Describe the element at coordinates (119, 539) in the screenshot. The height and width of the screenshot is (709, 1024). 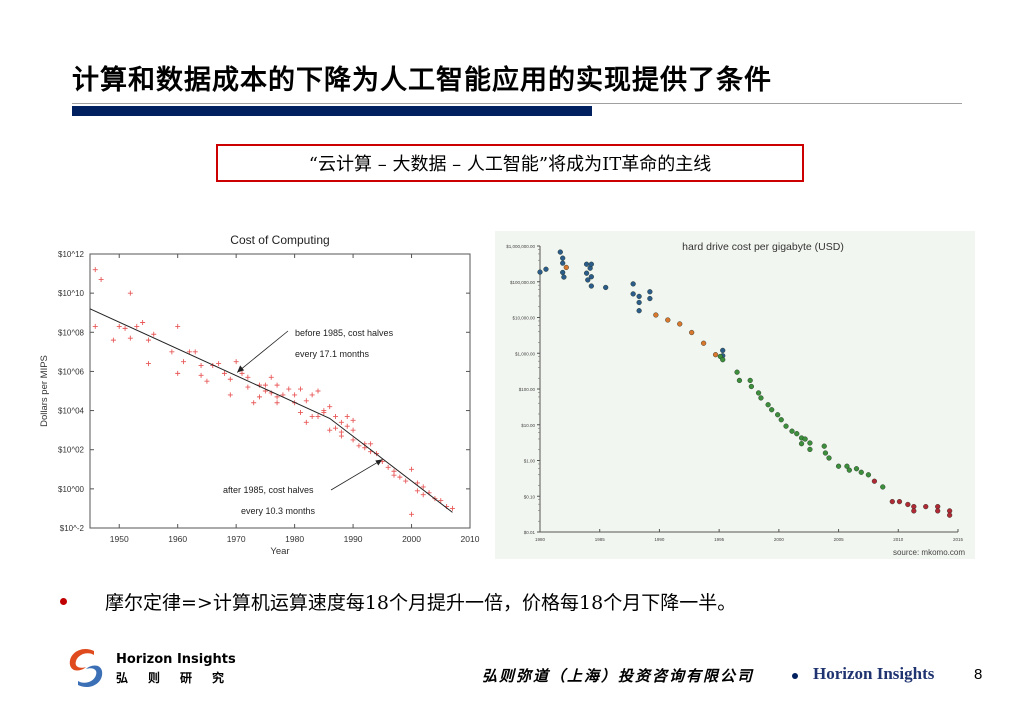
I see `x-tick-label: 1950` at that location.